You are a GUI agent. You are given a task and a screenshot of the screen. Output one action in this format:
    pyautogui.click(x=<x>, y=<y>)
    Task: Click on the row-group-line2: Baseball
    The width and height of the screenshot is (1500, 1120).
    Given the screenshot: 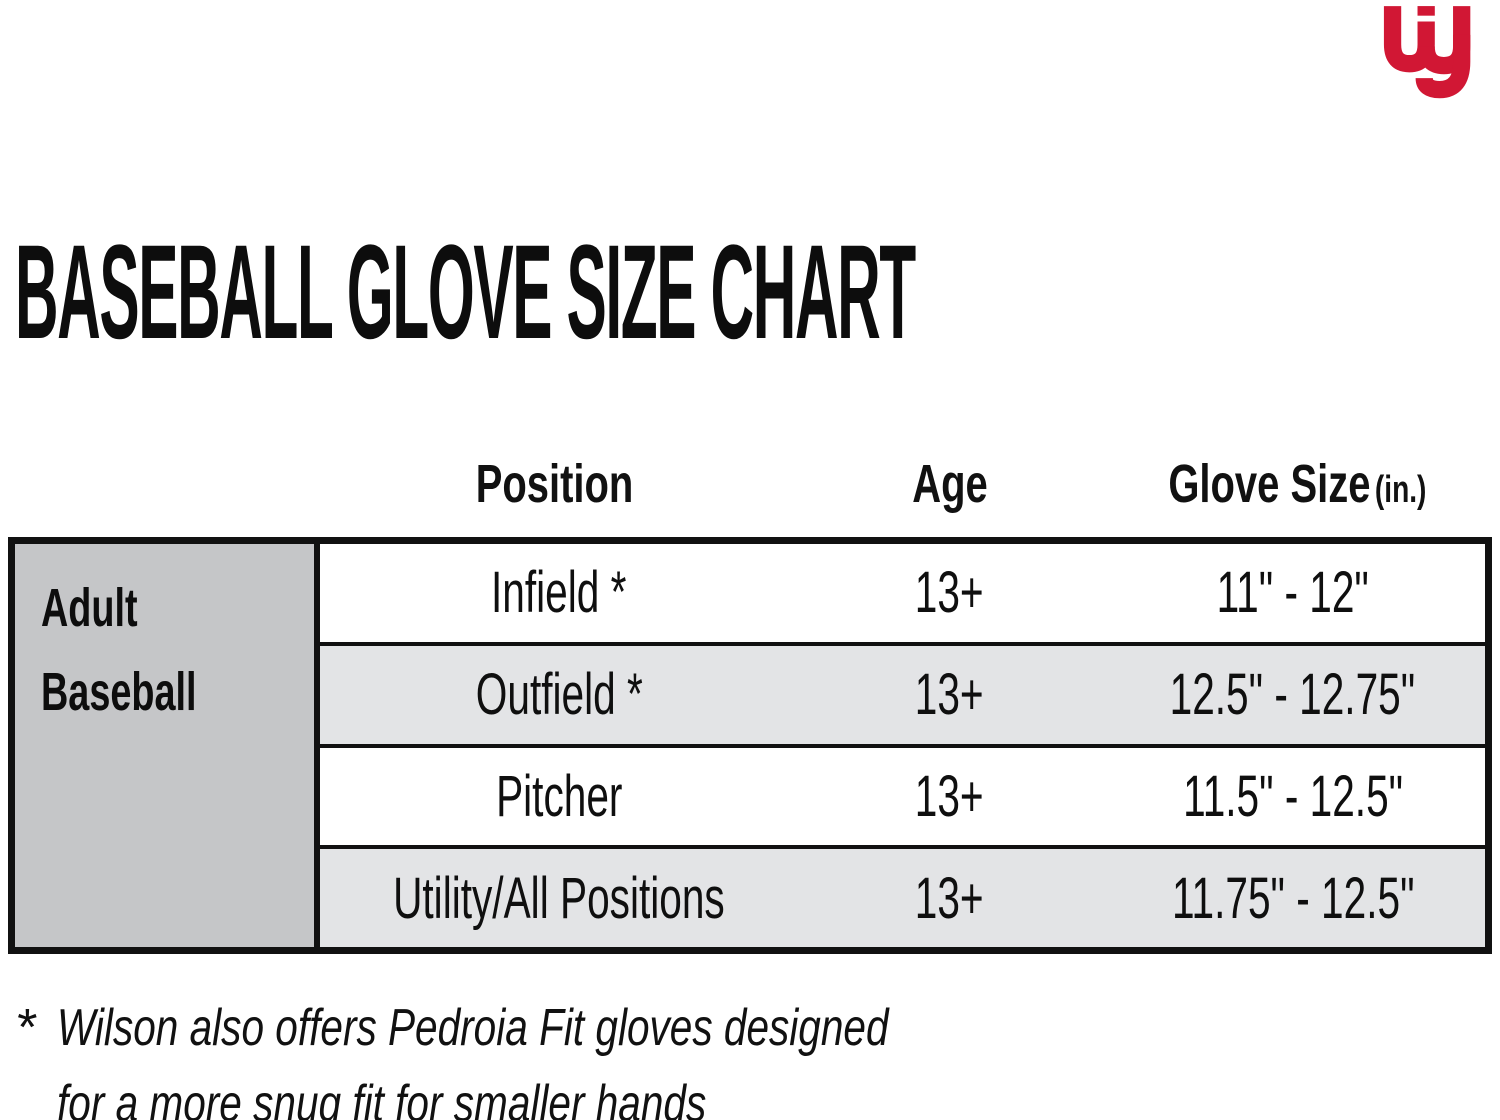 What is the action you would take?
    pyautogui.click(x=119, y=692)
    